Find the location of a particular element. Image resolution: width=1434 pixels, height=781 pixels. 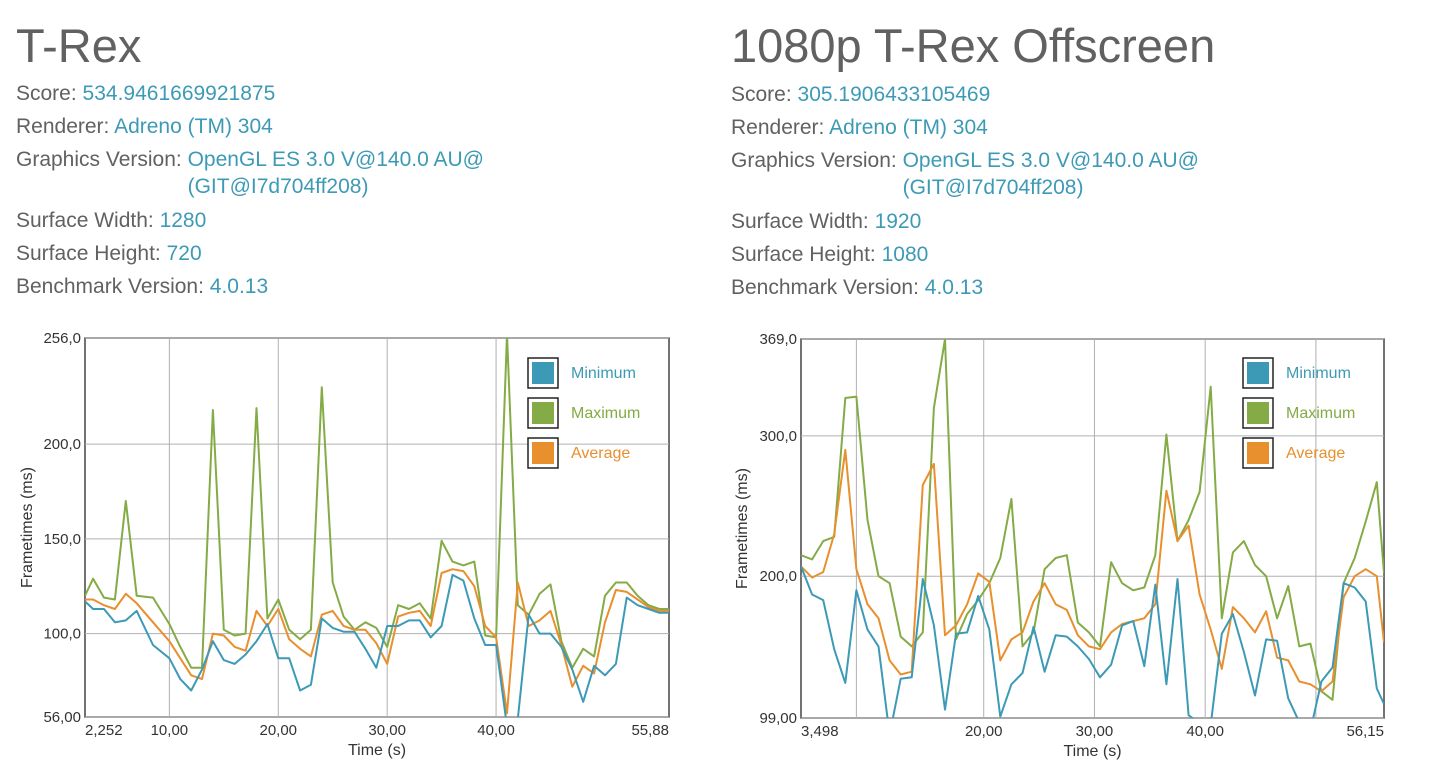

surface-height-row: Surface Height: 720 is located at coordinates (109, 253).